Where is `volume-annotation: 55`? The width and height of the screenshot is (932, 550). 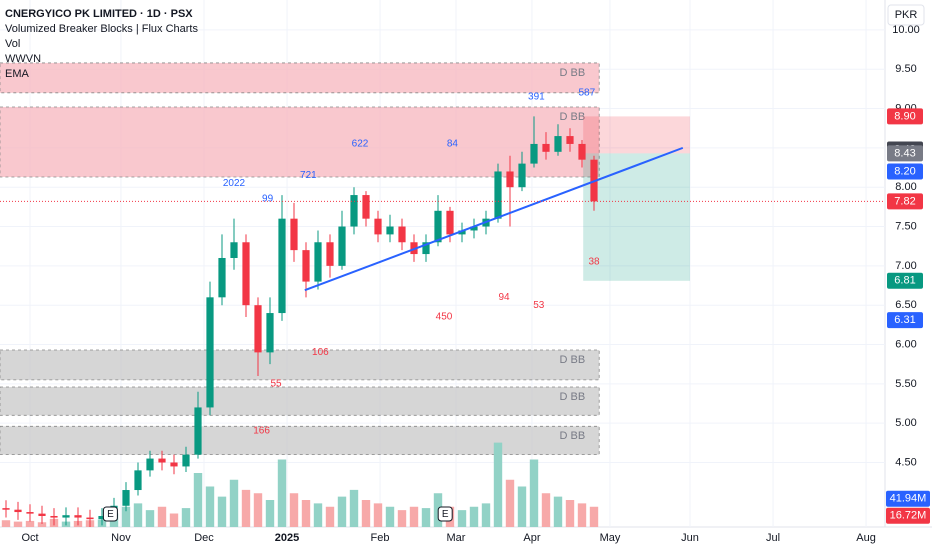
volume-annotation: 55 is located at coordinates (276, 383).